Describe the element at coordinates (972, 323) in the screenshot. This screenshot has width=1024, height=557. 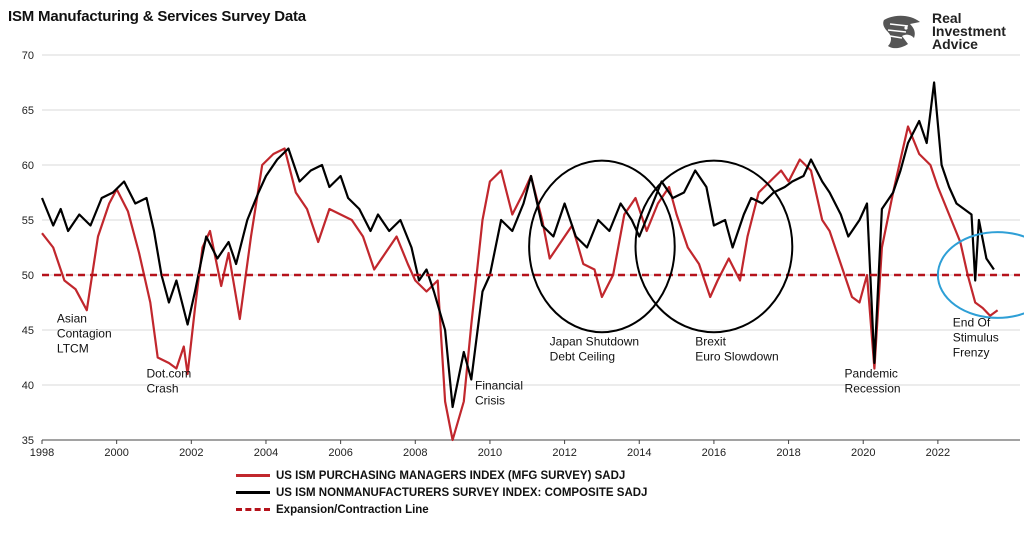
I see `annotation-6-line-0: End Of` at that location.